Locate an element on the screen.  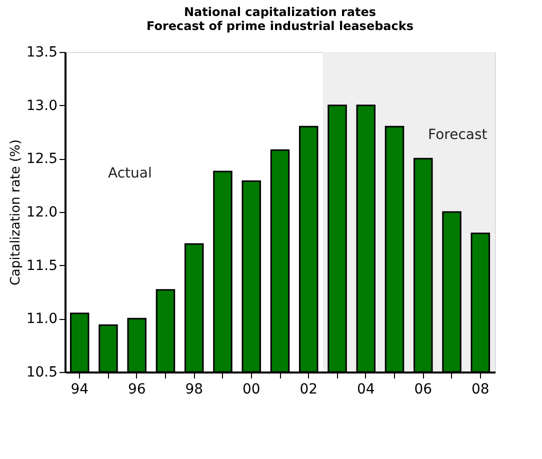
x-tick-label: 94 is located at coordinates (79, 390).